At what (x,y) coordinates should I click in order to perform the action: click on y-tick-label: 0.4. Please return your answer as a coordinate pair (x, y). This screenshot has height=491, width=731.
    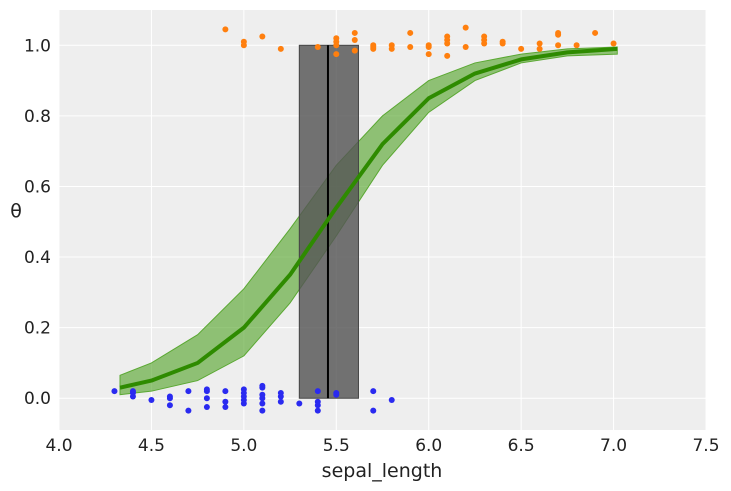
    Looking at the image, I should click on (37, 258).